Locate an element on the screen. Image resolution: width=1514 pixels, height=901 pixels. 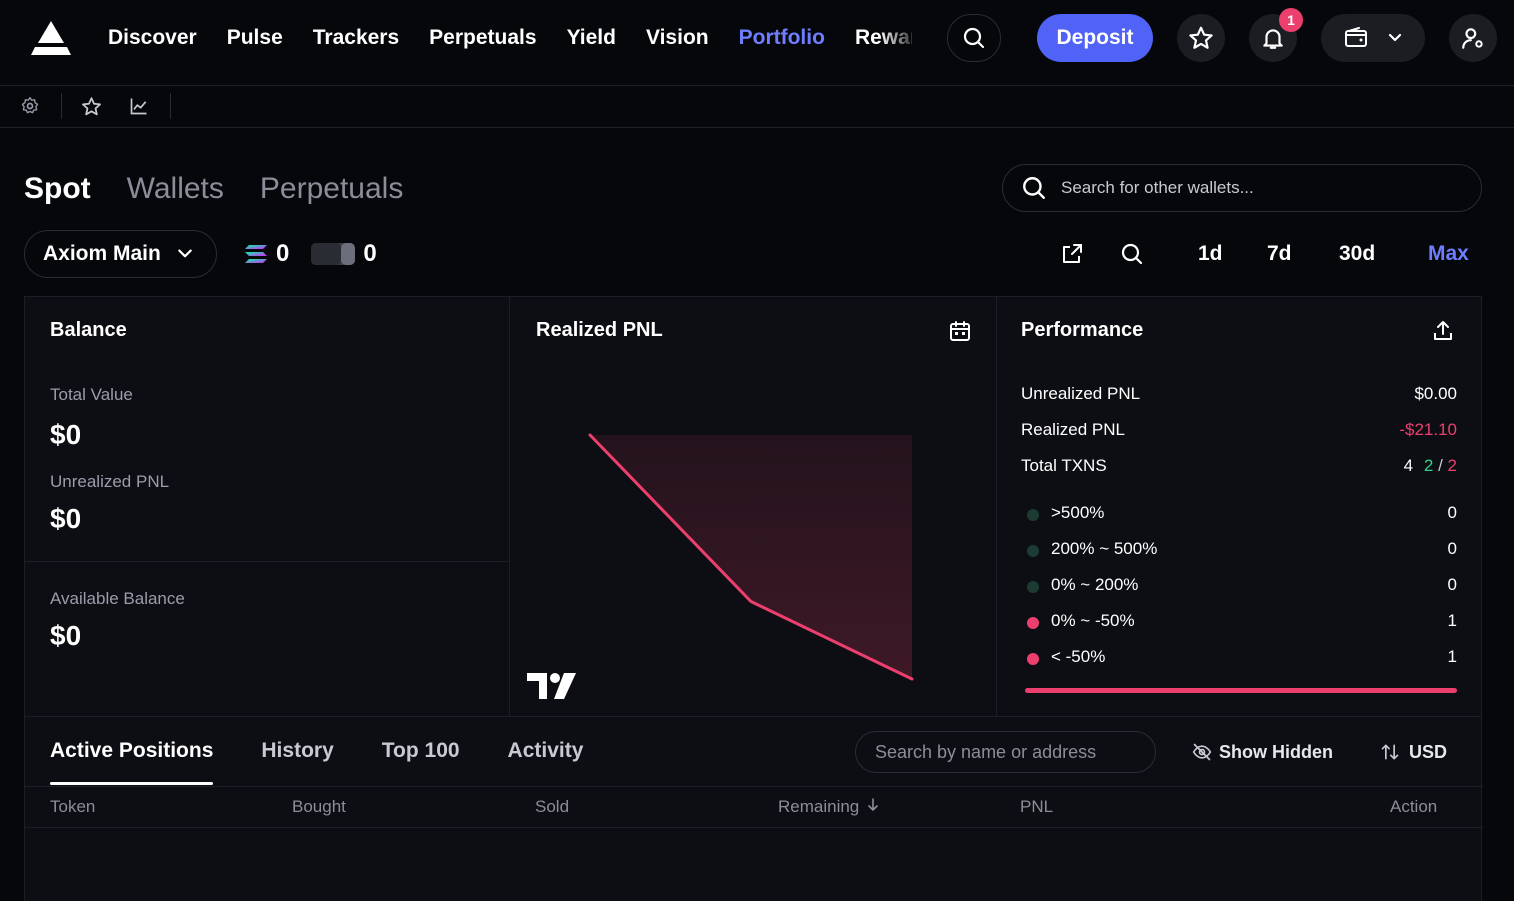
realized-pnl-title: Realized PNL is located at coordinates (599, 330).